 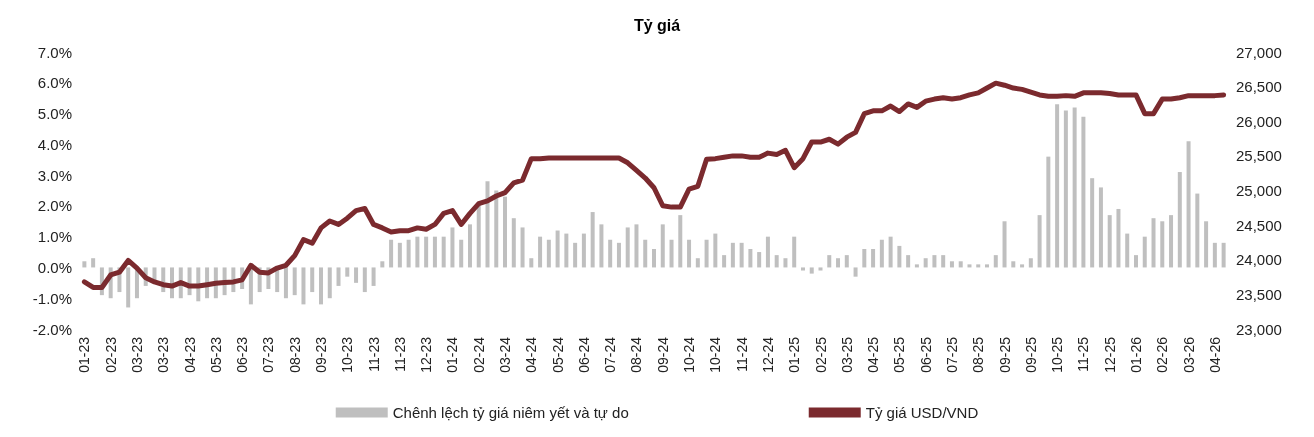 What do you see at coordinates (846, 354) in the screenshot?
I see `x-tick-label: 03-25` at bounding box center [846, 354].